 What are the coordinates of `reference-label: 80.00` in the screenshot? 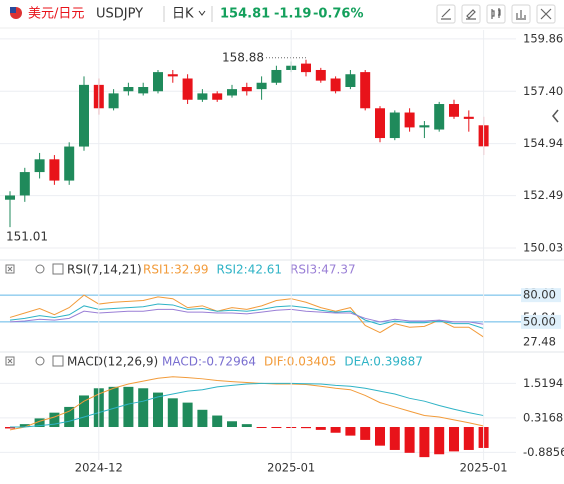 It's located at (539, 295).